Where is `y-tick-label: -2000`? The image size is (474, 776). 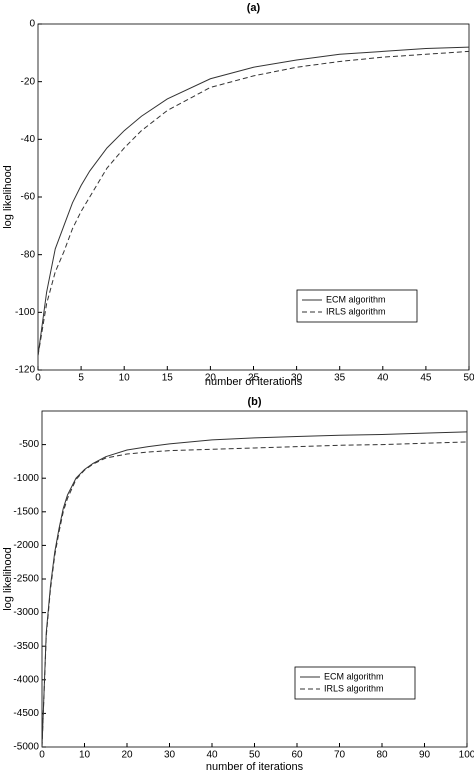
y-tick-label: -2000 is located at coordinates (26, 545).